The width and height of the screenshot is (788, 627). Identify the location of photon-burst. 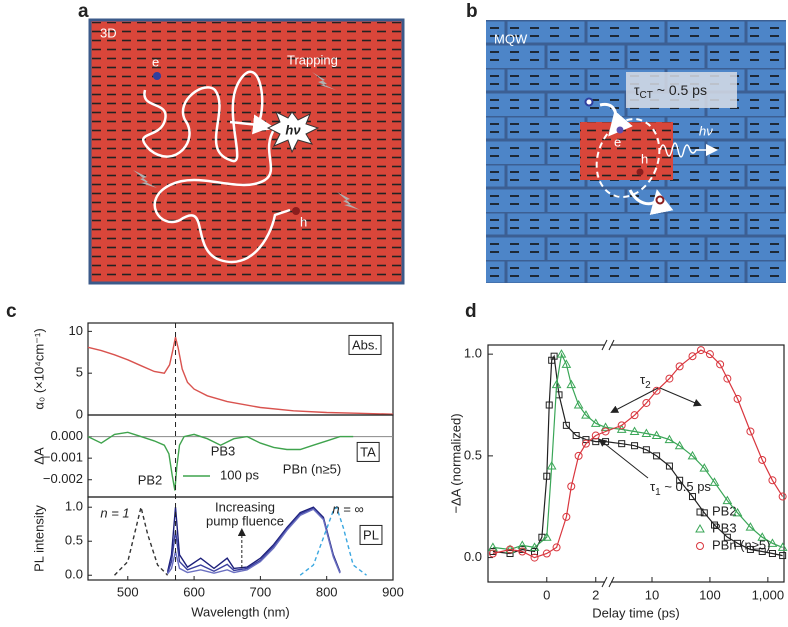
(293, 132).